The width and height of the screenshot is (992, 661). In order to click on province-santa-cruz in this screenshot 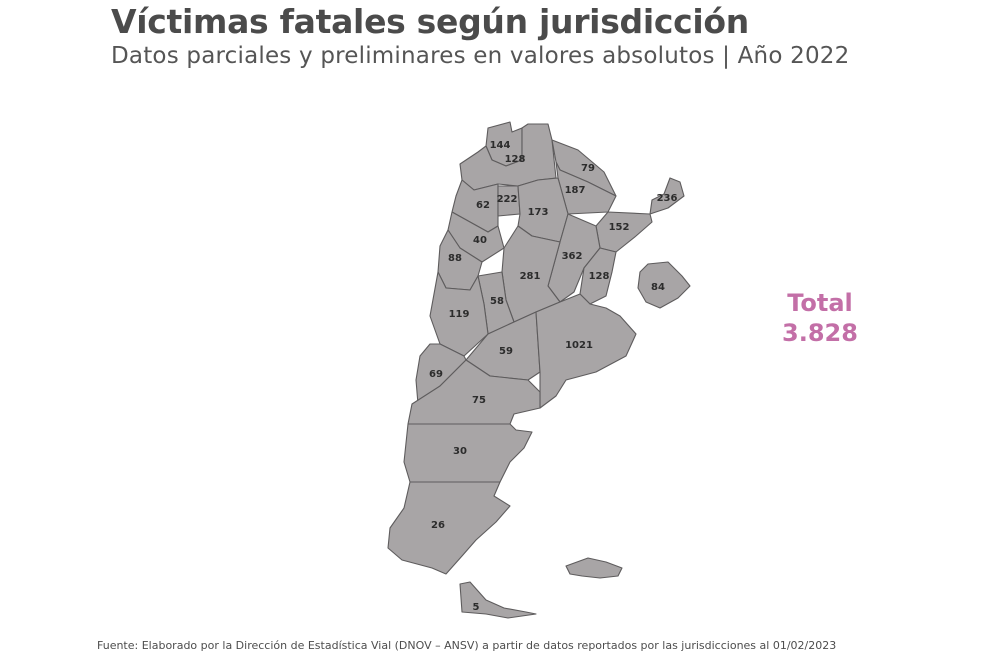, I will do `click(449, 528)`.